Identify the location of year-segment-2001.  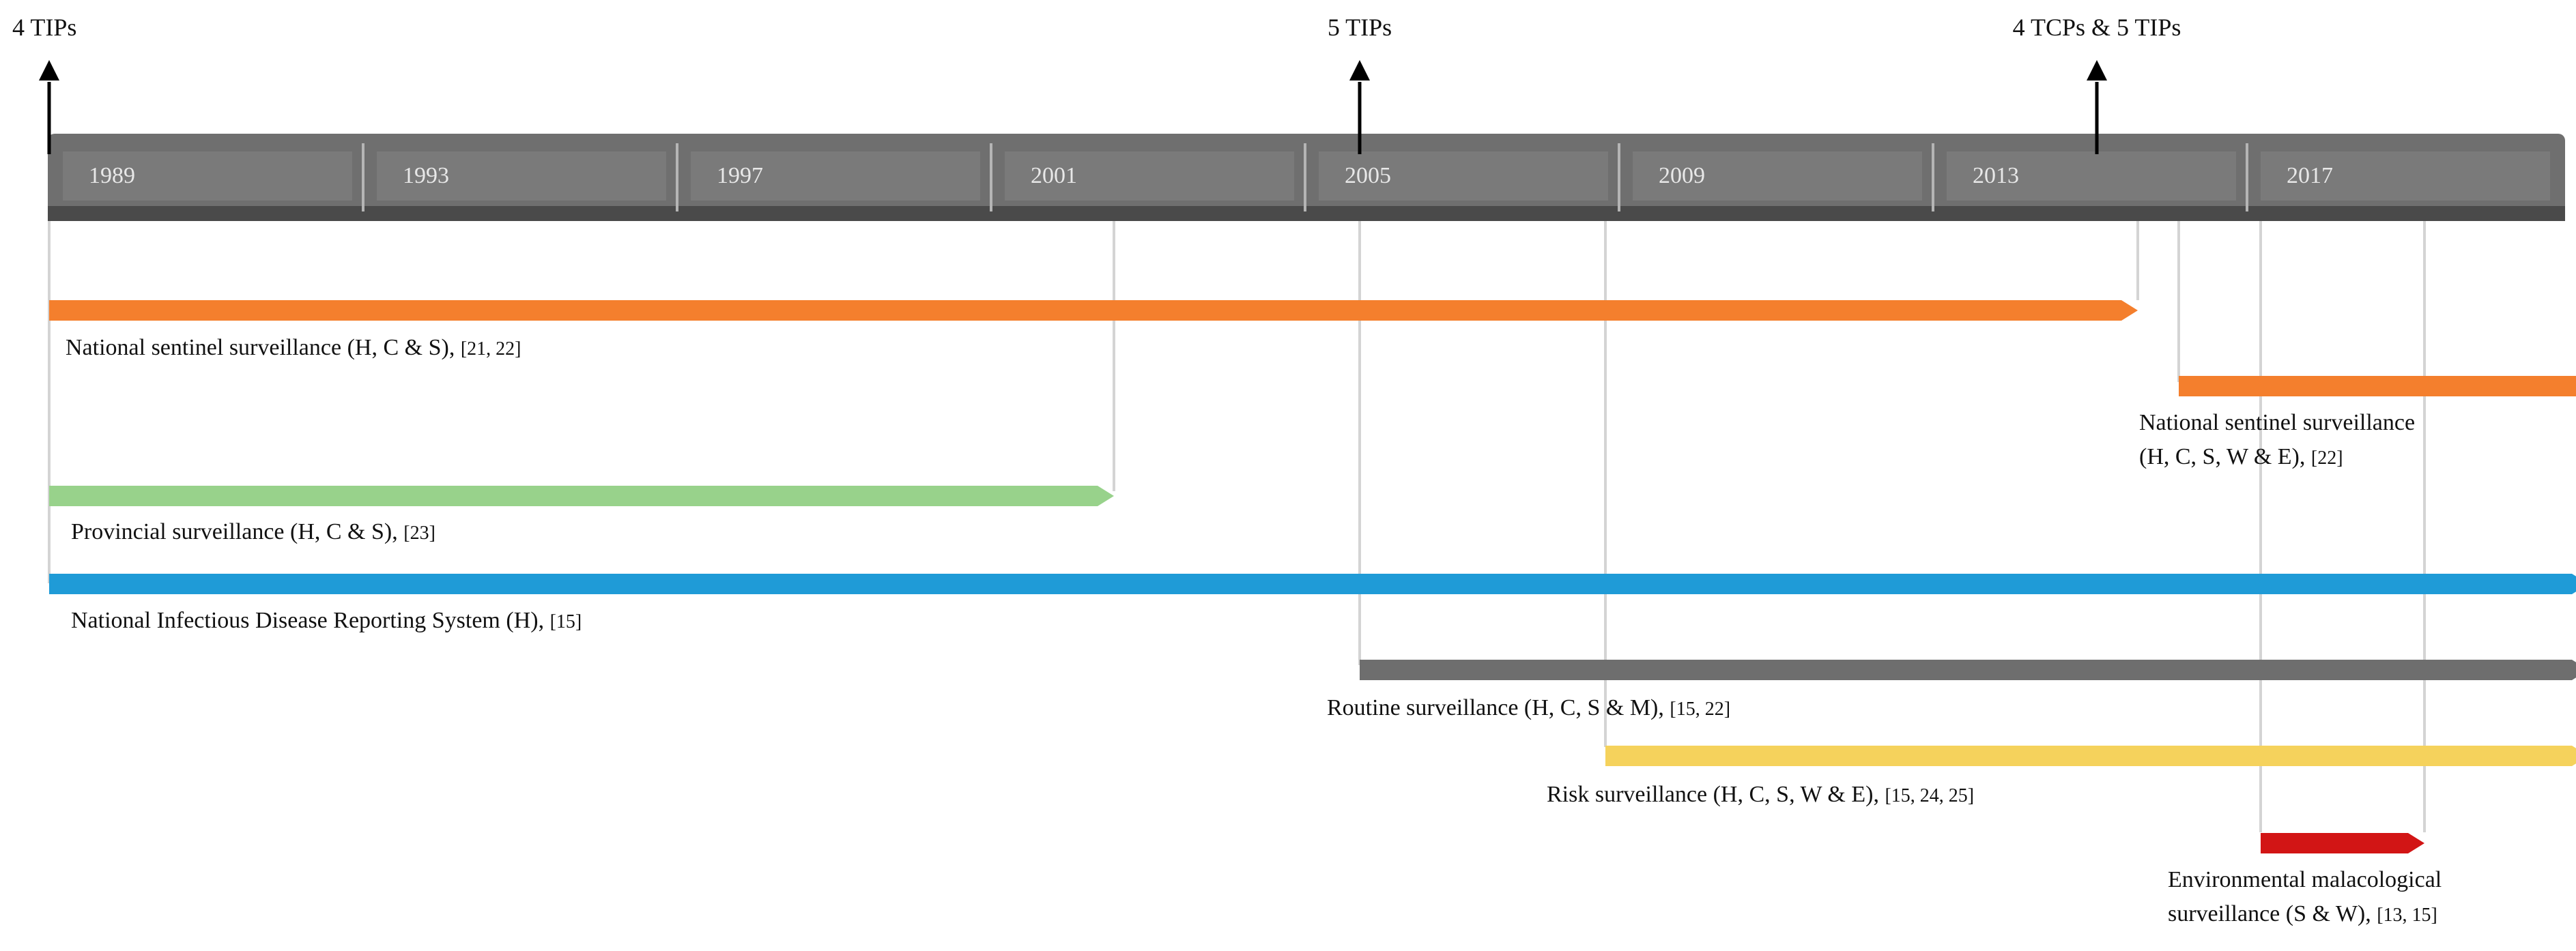
(1149, 176).